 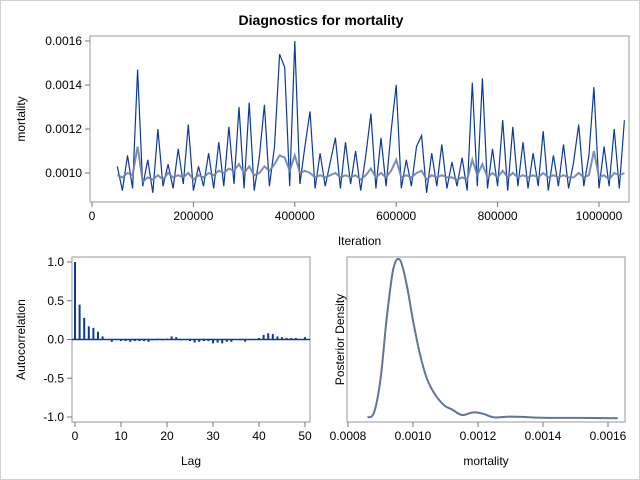 What do you see at coordinates (413, 436) in the screenshot?
I see `x-tick-label: 0.0010` at bounding box center [413, 436].